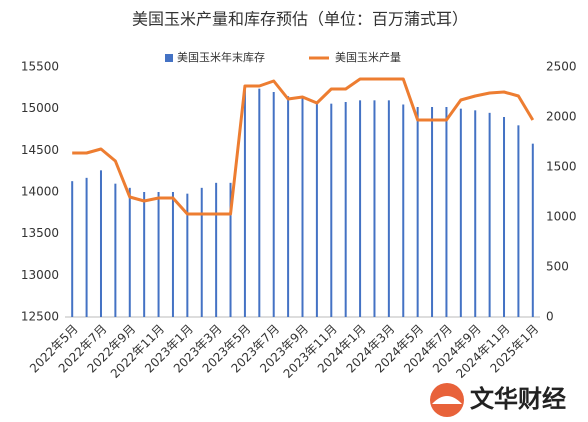  What do you see at coordinates (221, 57) in the screenshot?
I see `legend-label: 美国玉米年末库存` at bounding box center [221, 57].